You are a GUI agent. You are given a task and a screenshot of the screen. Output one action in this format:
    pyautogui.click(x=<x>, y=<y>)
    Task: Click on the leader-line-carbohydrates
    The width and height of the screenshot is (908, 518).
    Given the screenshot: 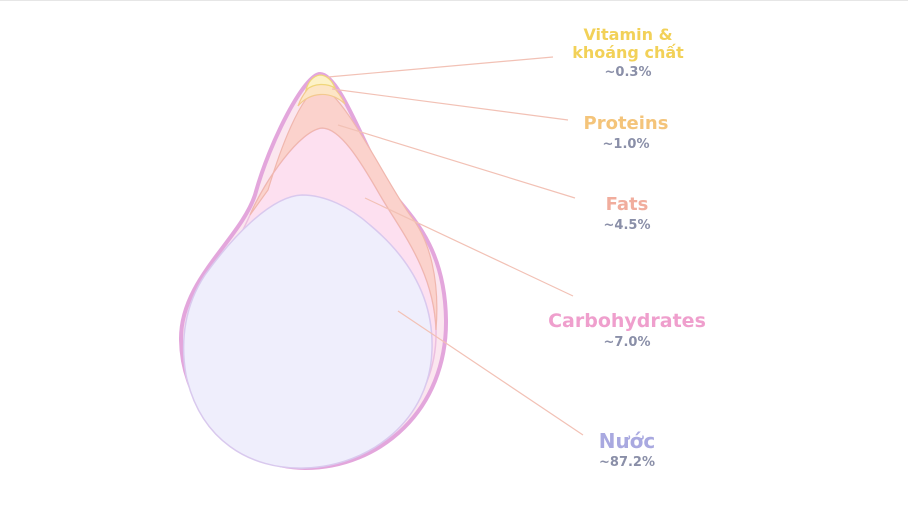 What is the action you would take?
    pyautogui.click(x=469, y=247)
    